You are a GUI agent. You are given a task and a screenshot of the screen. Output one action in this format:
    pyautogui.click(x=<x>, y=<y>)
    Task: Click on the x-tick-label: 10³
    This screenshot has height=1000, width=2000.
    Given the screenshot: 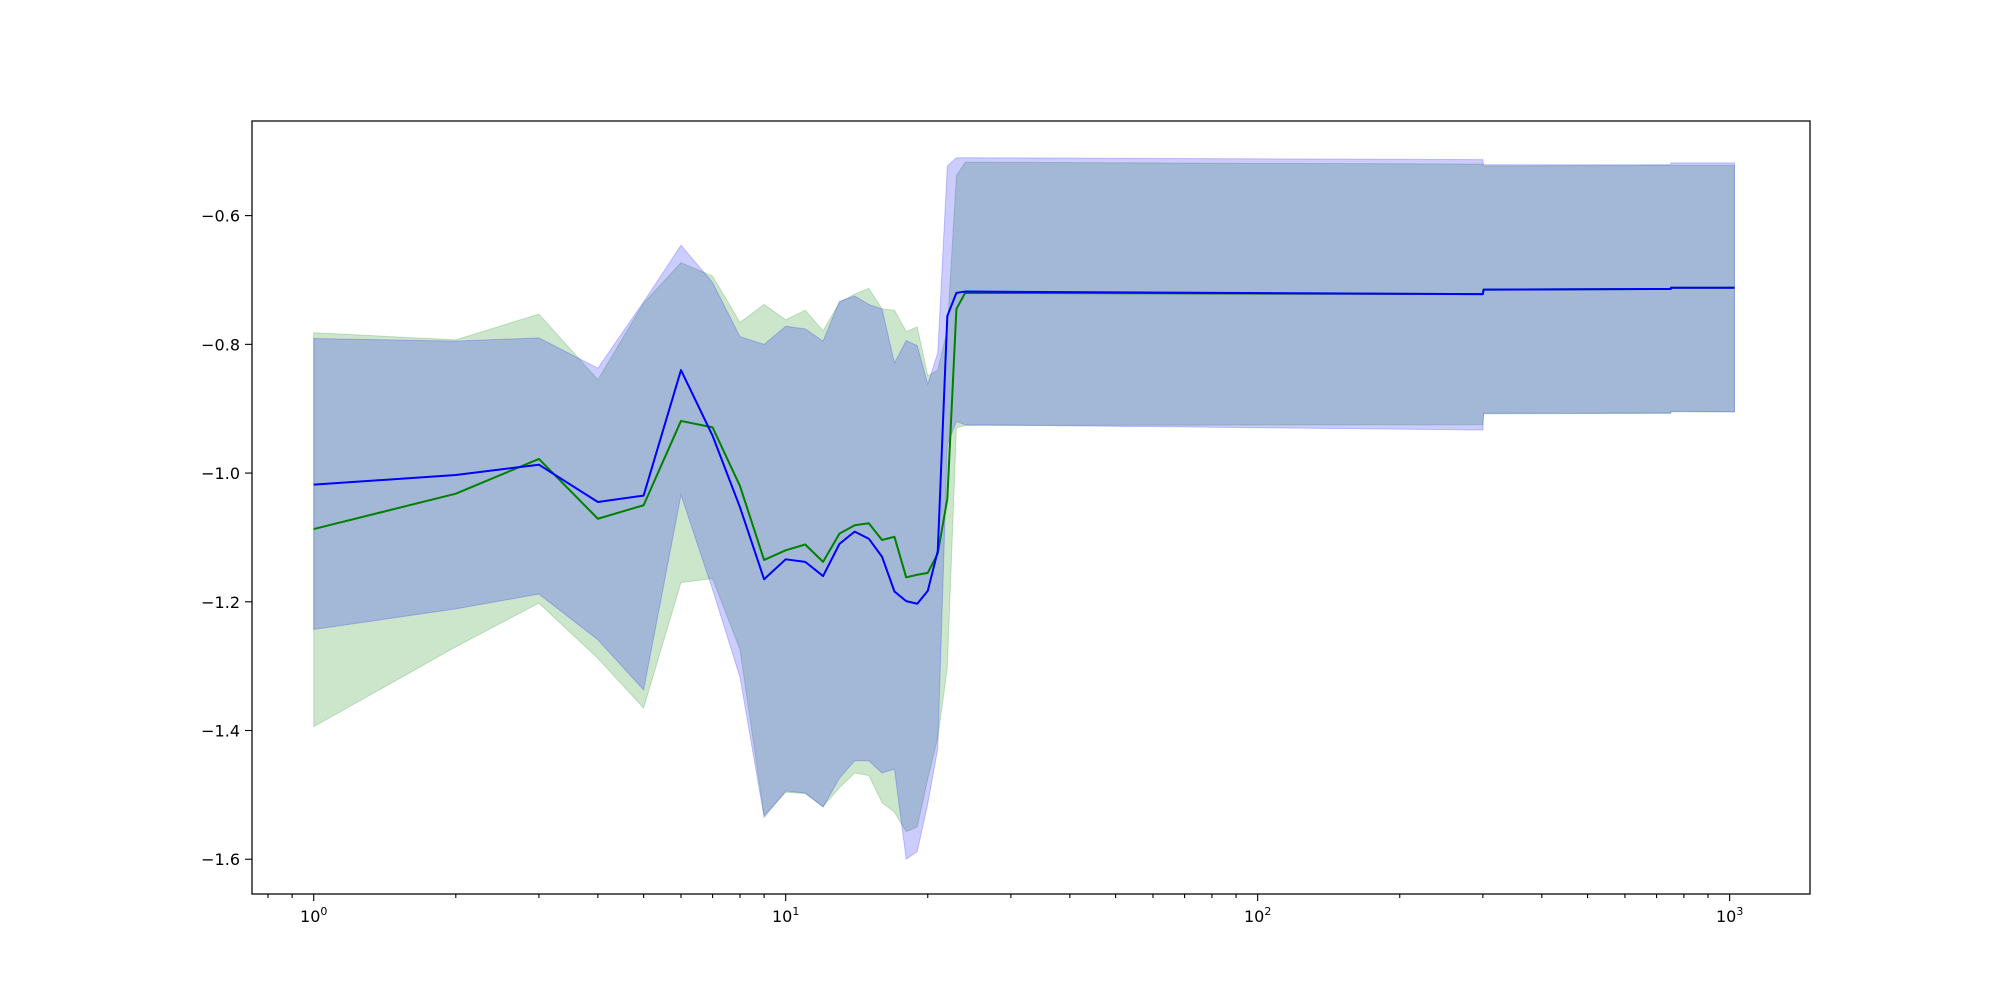 What is the action you would take?
    pyautogui.click(x=1729, y=915)
    